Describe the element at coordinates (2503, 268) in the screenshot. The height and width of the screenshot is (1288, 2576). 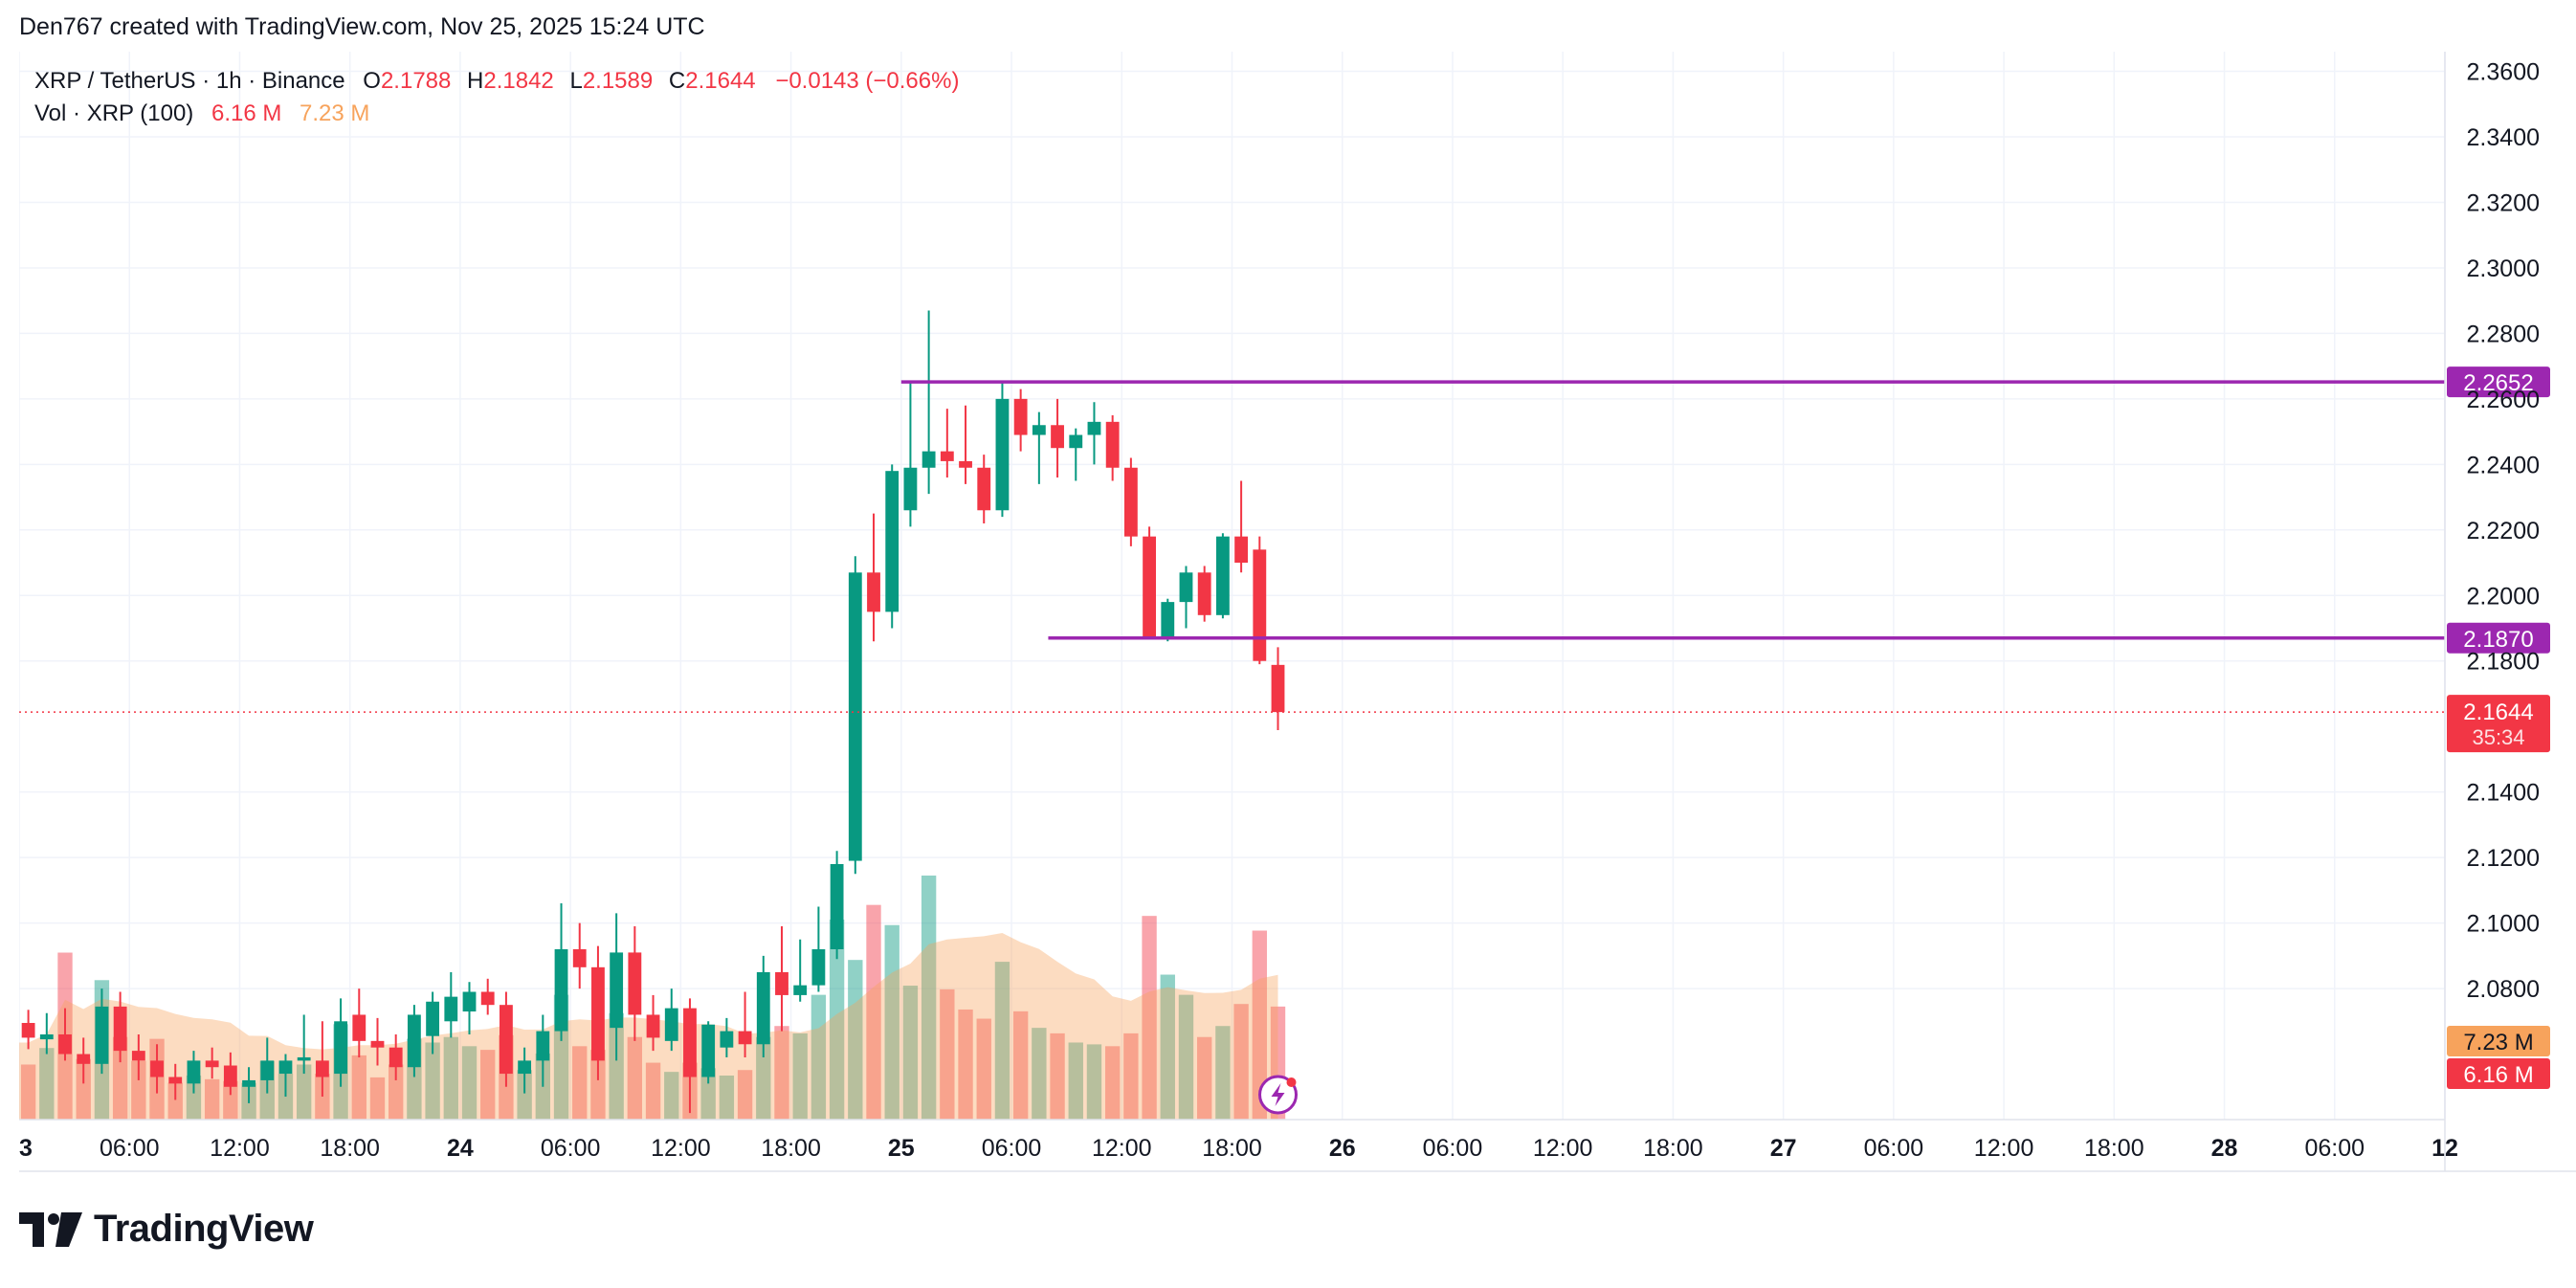
I see `y-tick-label: 2.3000` at that location.